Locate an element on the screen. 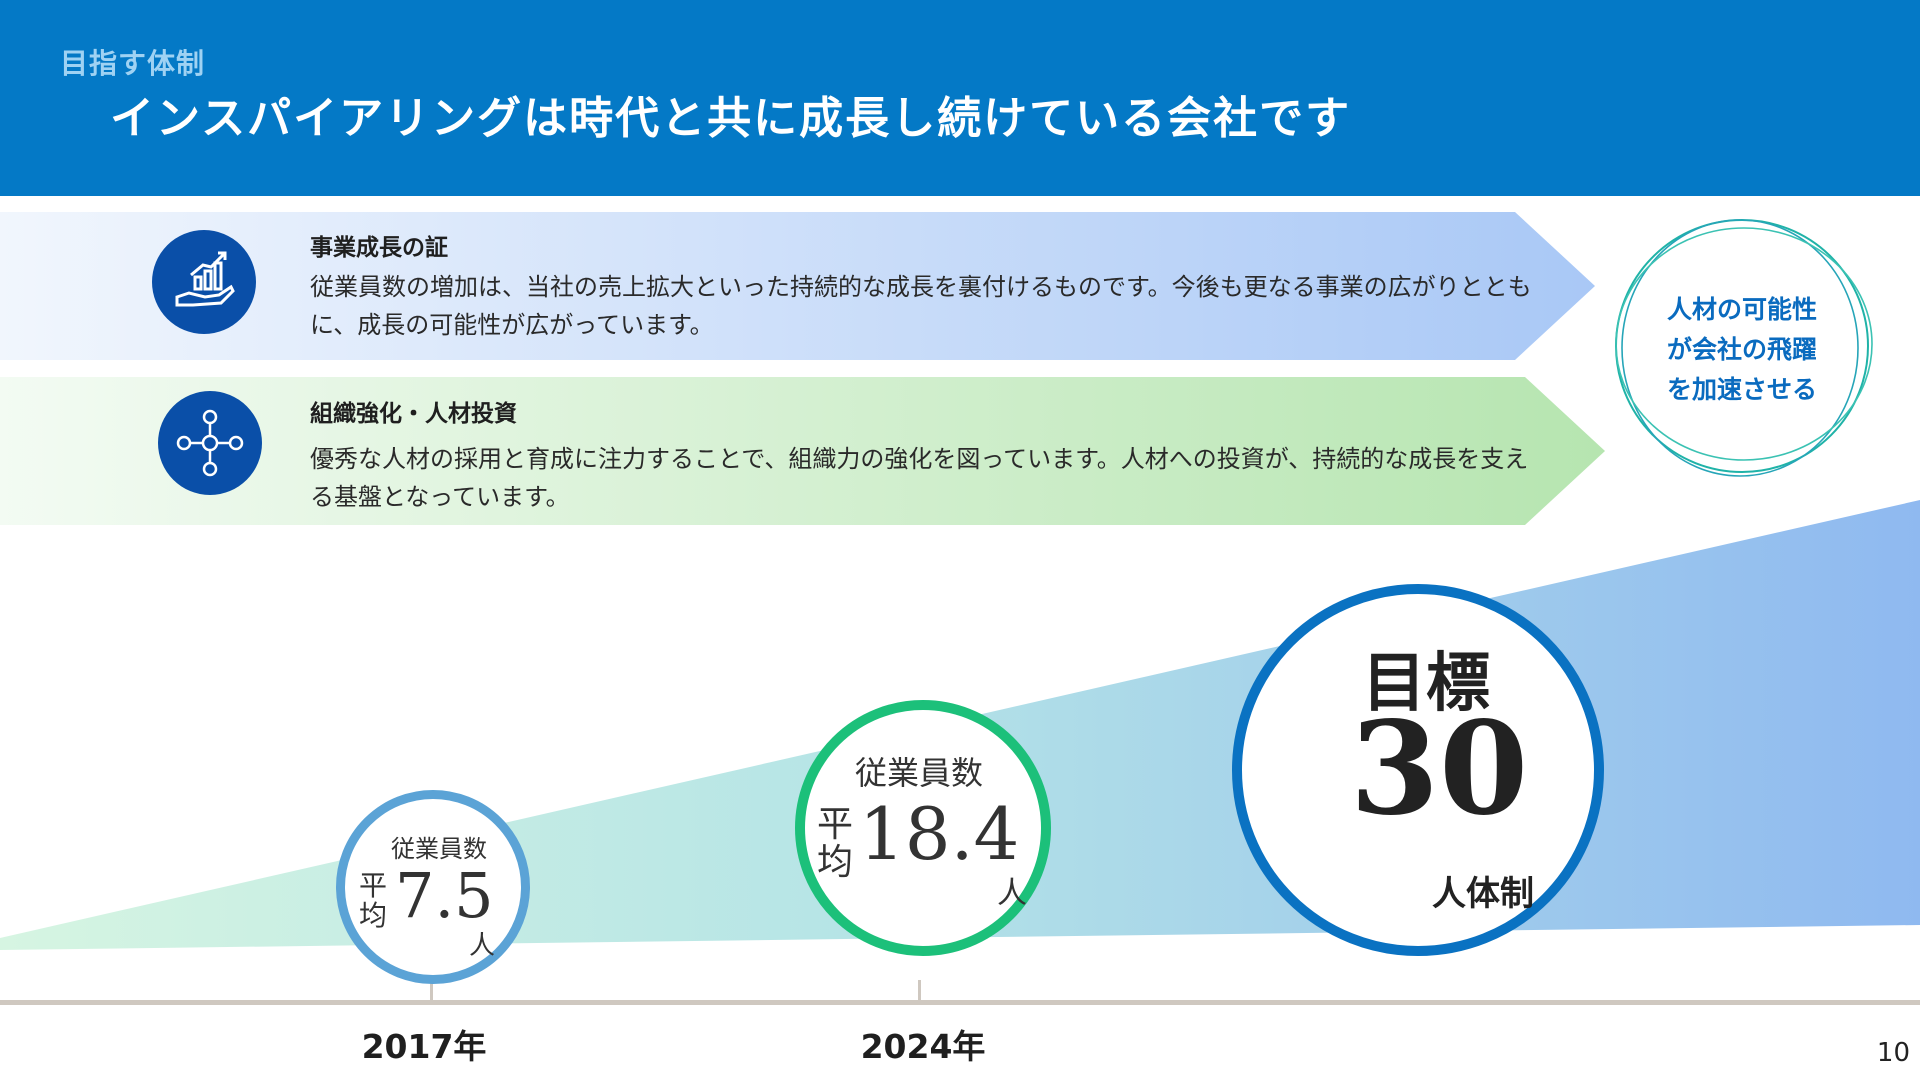 Image resolution: width=1920 pixels, height=1080 pixels. badge-line-2: が会社の飛躍 is located at coordinates (1741, 349).